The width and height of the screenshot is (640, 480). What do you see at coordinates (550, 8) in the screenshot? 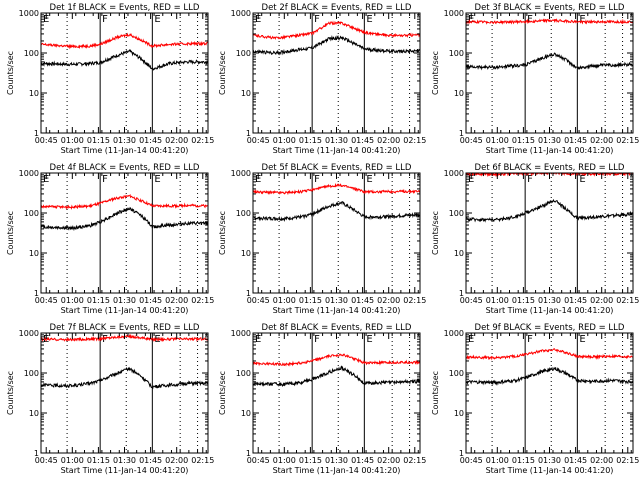
I see `panel-title: Det 3f BLACK = Events, RED = LLD` at bounding box center [550, 8].